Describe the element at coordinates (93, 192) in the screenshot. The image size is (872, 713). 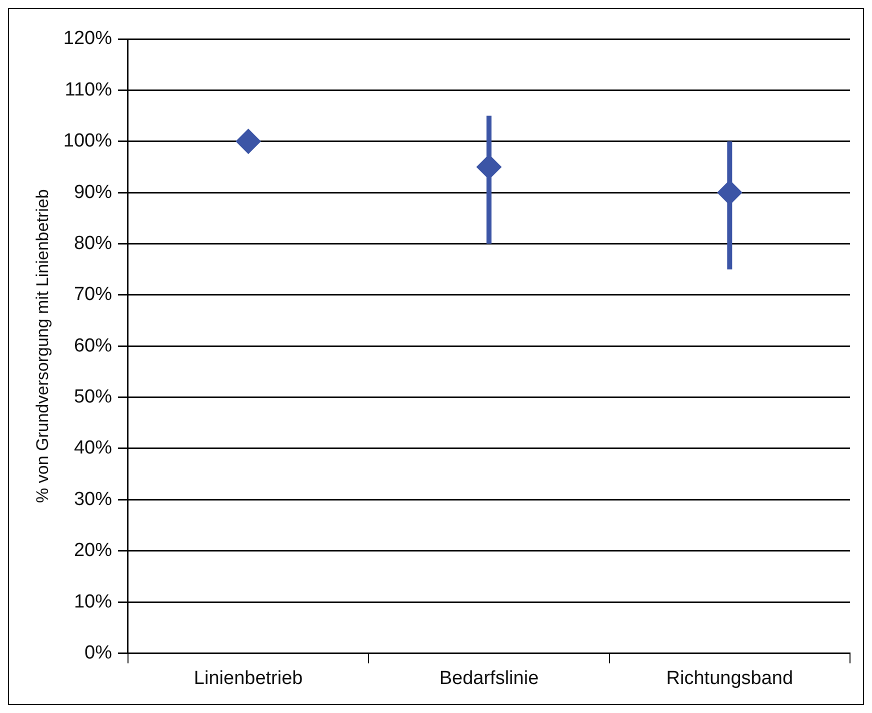
I see `y-tick-label: 90%` at that location.